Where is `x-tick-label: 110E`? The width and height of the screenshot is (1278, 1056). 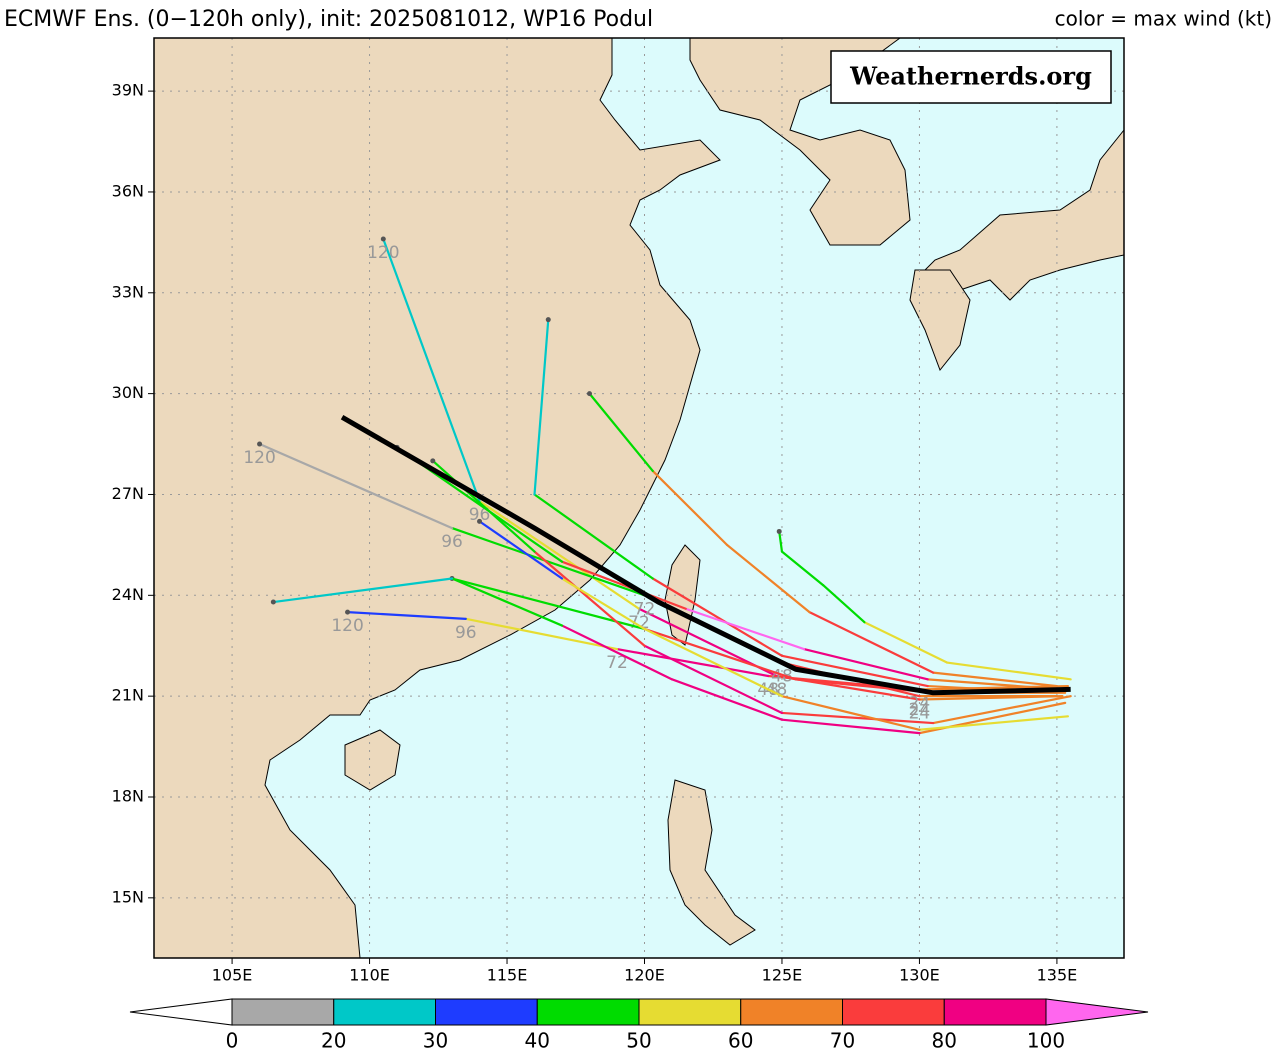
x-tick-label: 110E is located at coordinates (369, 975).